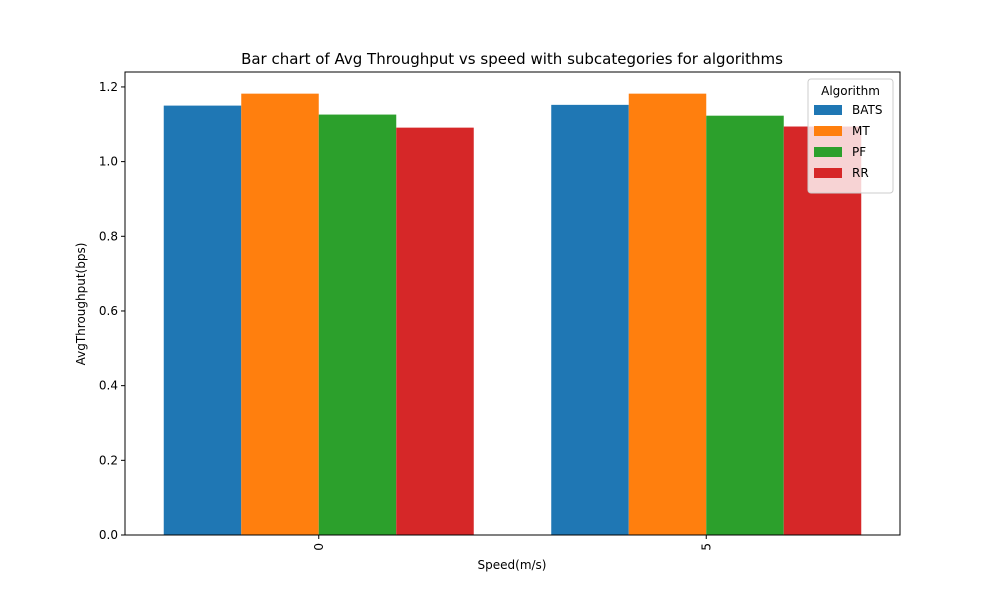  What do you see at coordinates (108, 535) in the screenshot?
I see `y-tick-label: 0.0` at bounding box center [108, 535].